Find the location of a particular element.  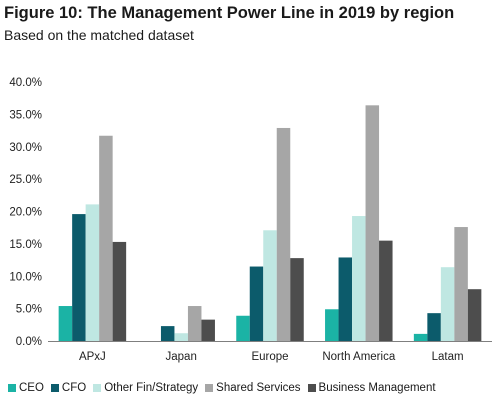

legend-item: CFO is located at coordinates (68, 388).